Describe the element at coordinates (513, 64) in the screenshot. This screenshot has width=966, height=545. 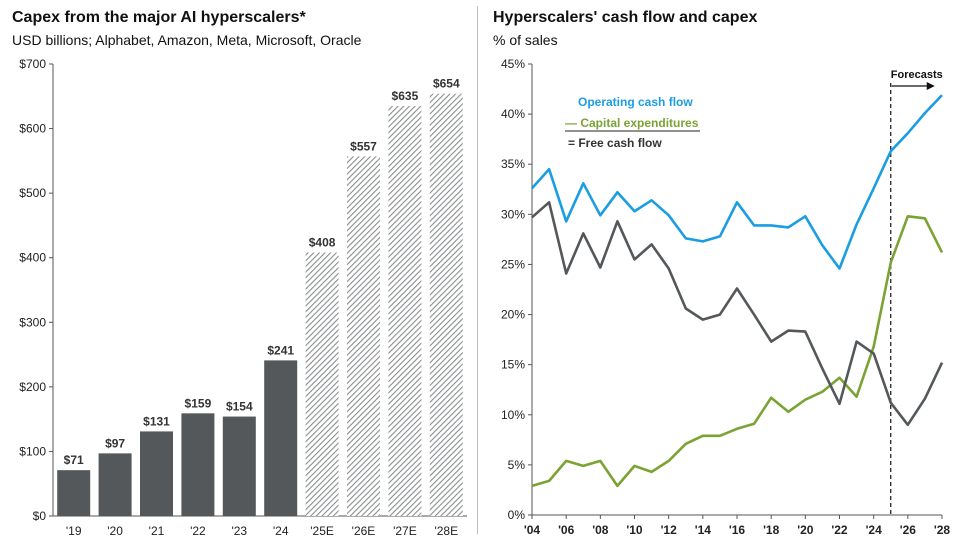
I see `y-tick-label: 45%` at that location.